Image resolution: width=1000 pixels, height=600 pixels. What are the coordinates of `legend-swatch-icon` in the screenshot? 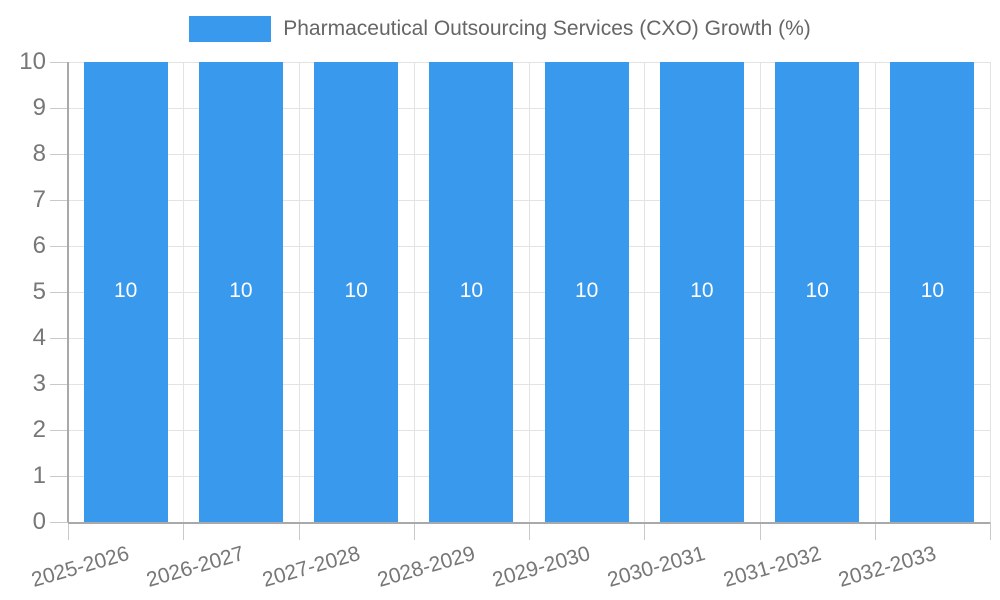 It's located at (230, 29).